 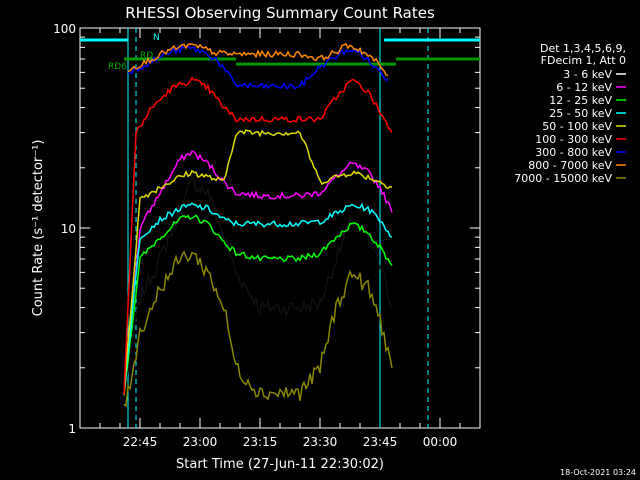 What do you see at coordinates (146, 56) in the screenshot?
I see `annotation-label: RD` at bounding box center [146, 56].